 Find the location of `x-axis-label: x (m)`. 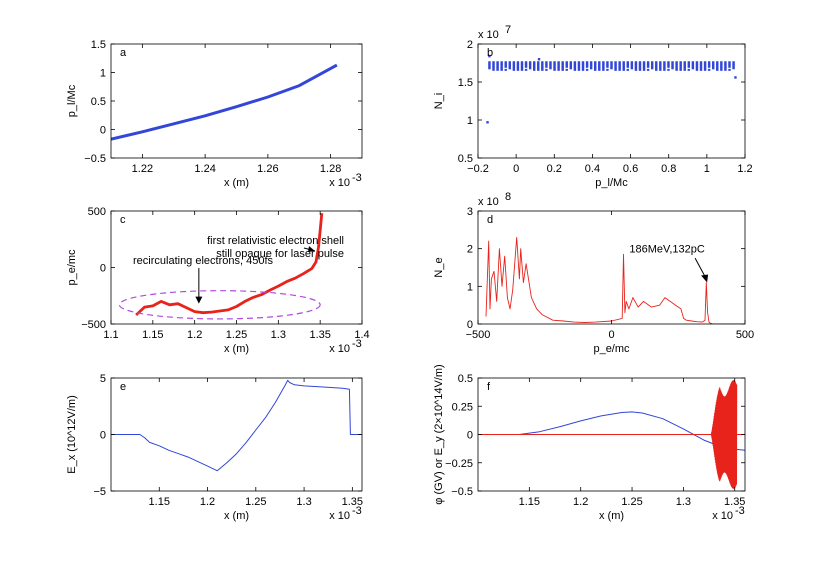

x-axis-label: x (m) is located at coordinates (236, 183).